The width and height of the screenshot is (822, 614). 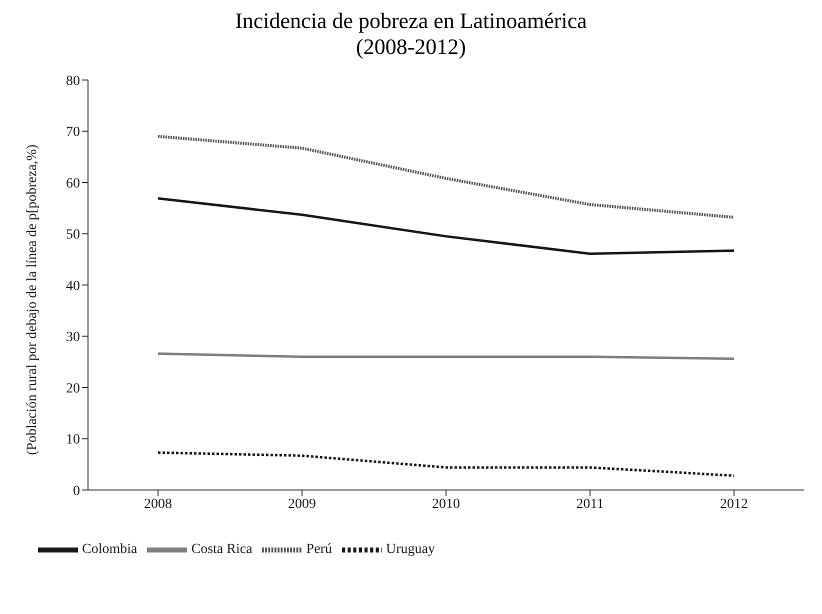 I want to click on y-tick-label: 80, so click(x=73, y=81).